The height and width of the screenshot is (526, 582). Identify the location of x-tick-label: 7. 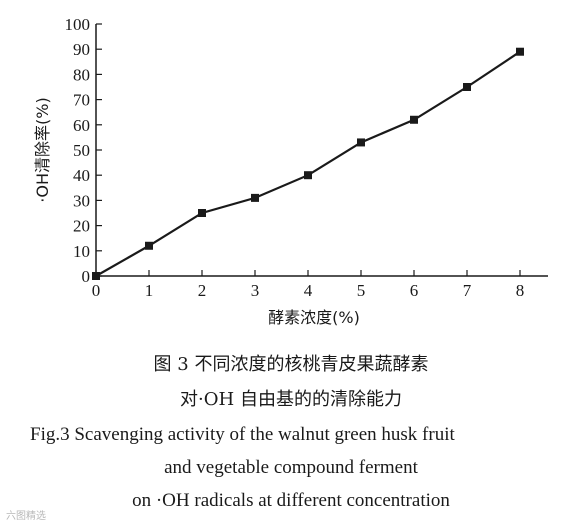
(467, 290).